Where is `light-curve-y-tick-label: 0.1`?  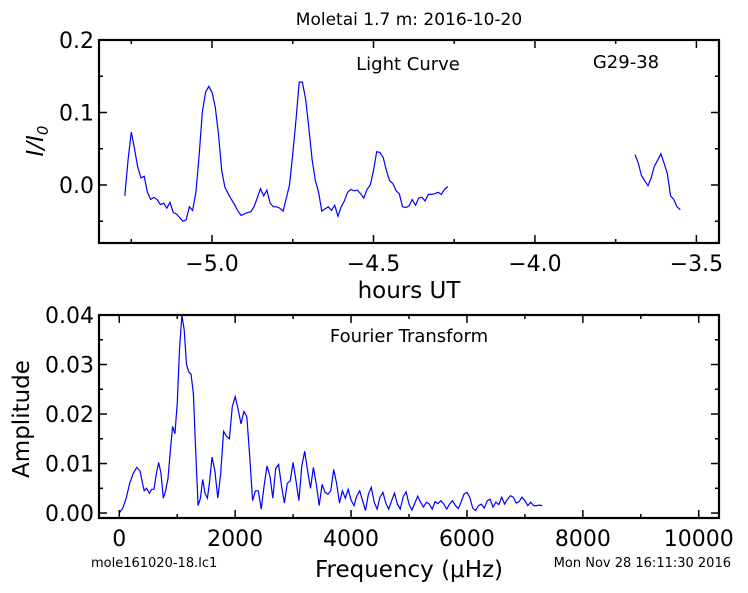
light-curve-y-tick-label: 0.1 is located at coordinates (76, 114).